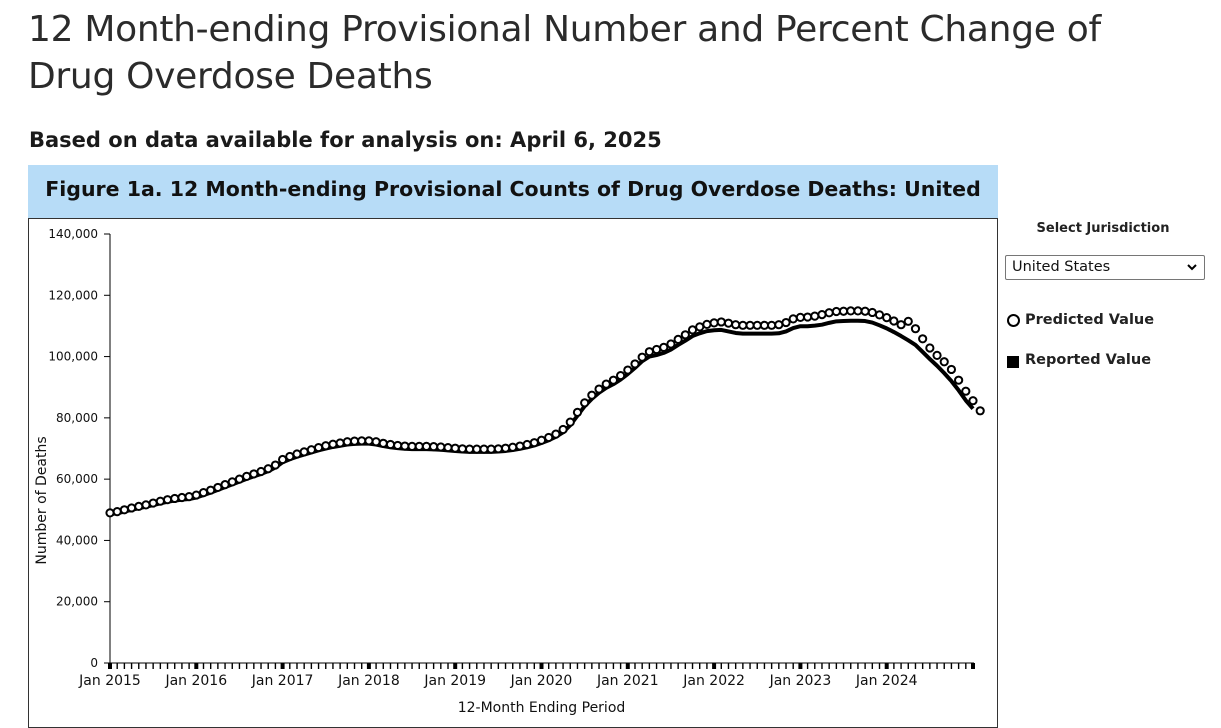 The image size is (1221, 728). I want to click on x-tick-label: Jan 2020, so click(541, 681).